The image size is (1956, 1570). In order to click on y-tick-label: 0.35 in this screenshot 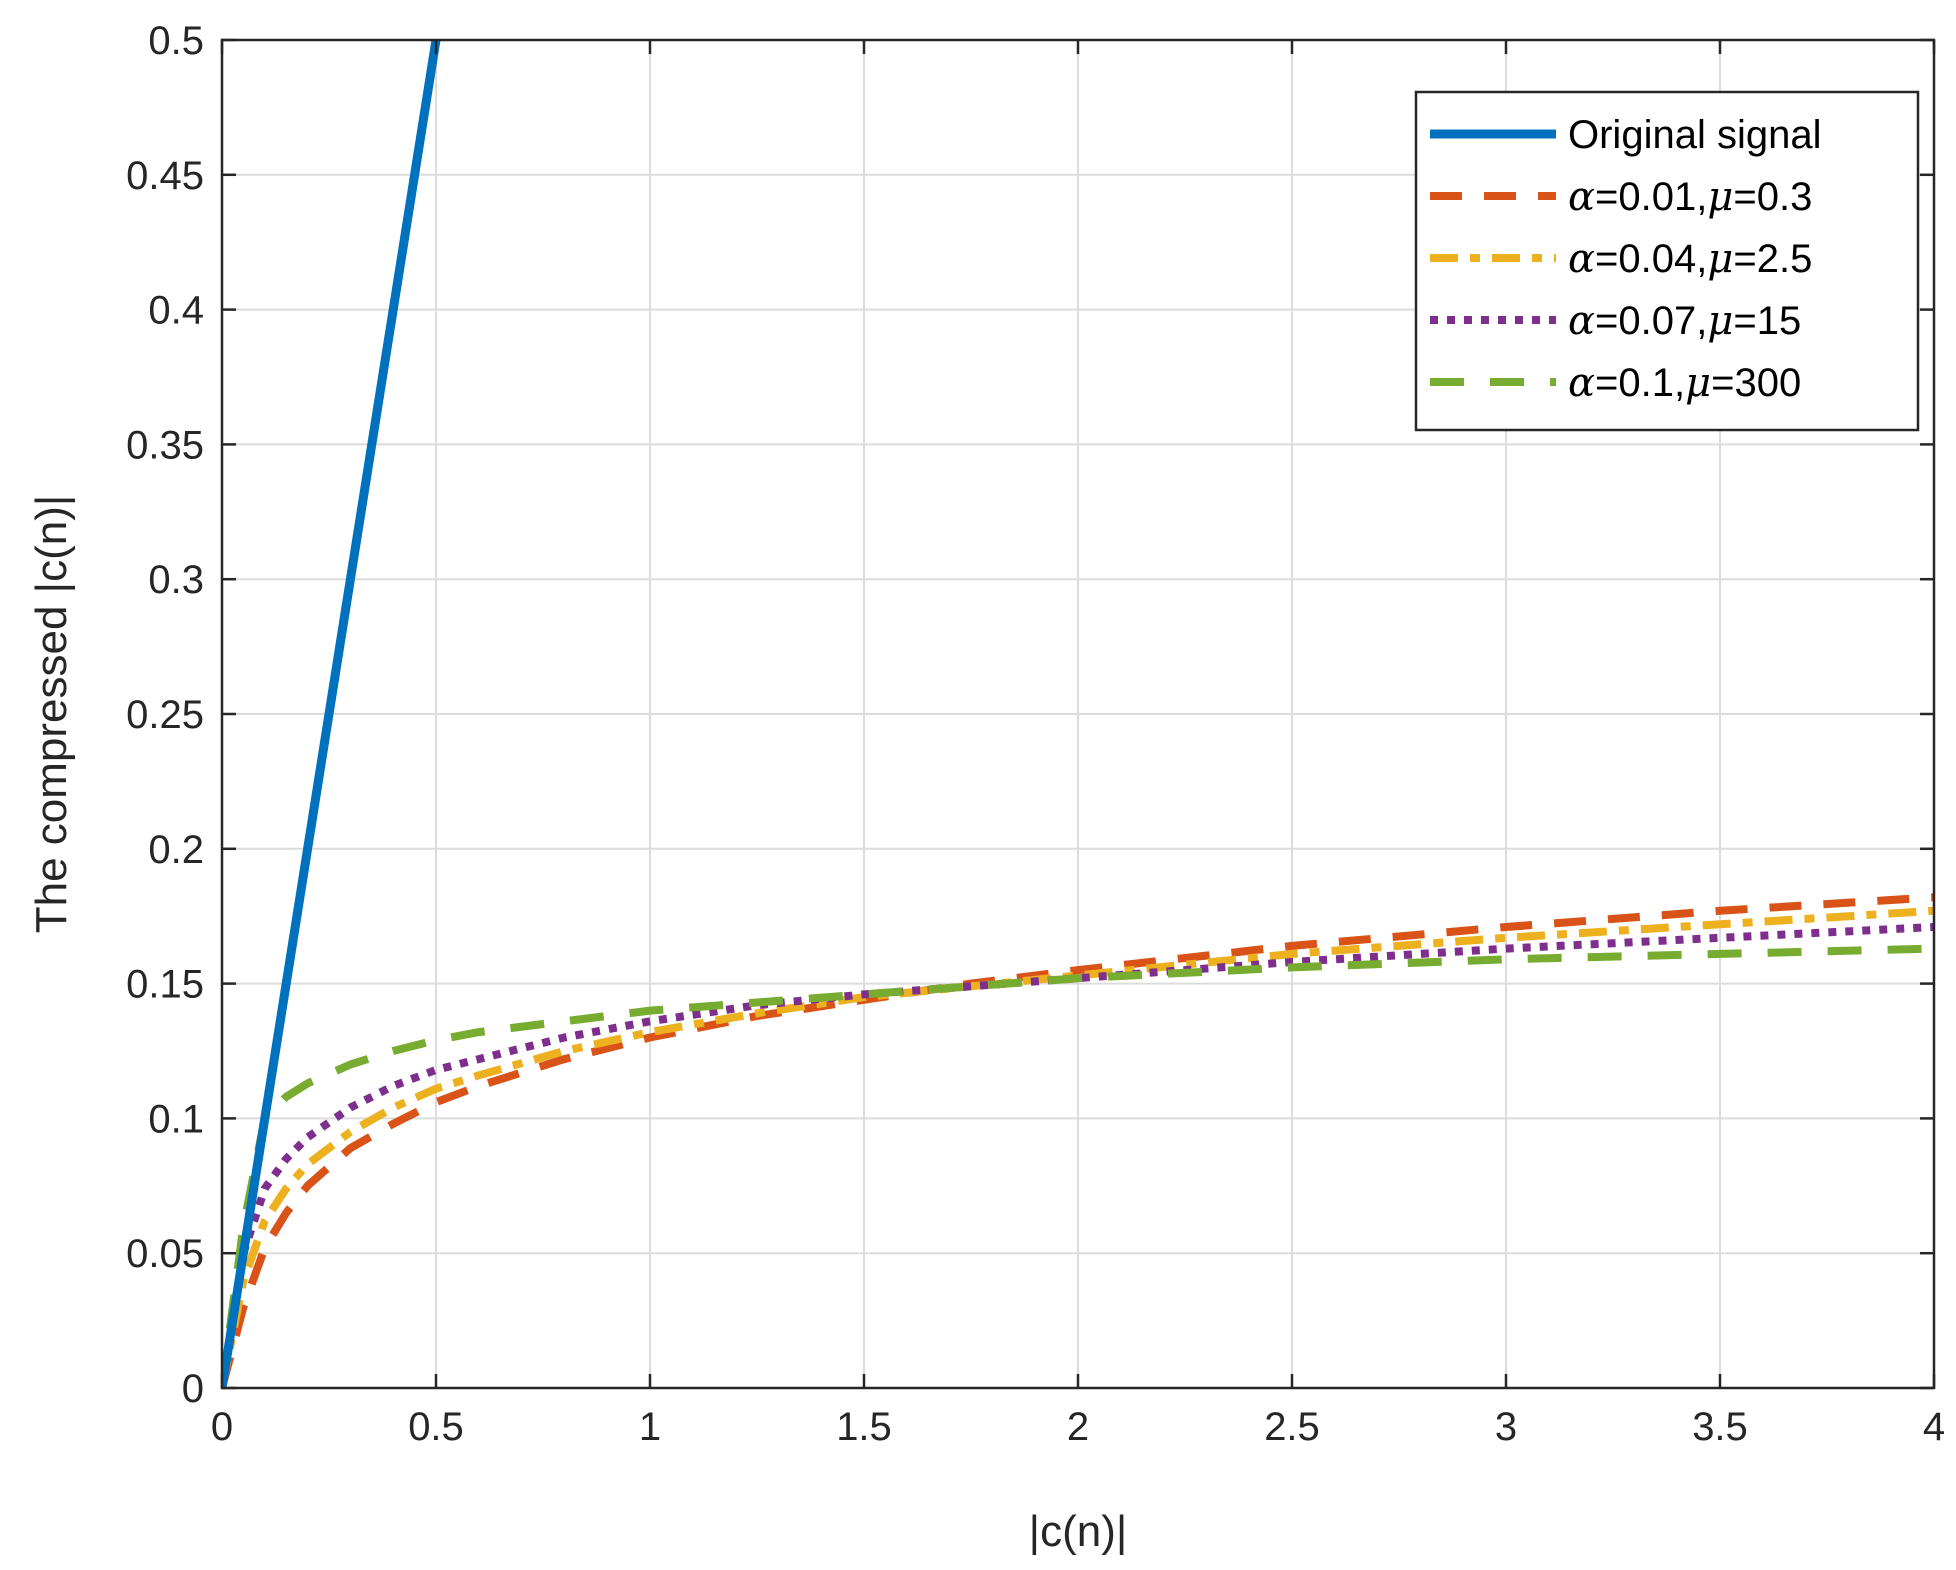, I will do `click(165, 445)`.